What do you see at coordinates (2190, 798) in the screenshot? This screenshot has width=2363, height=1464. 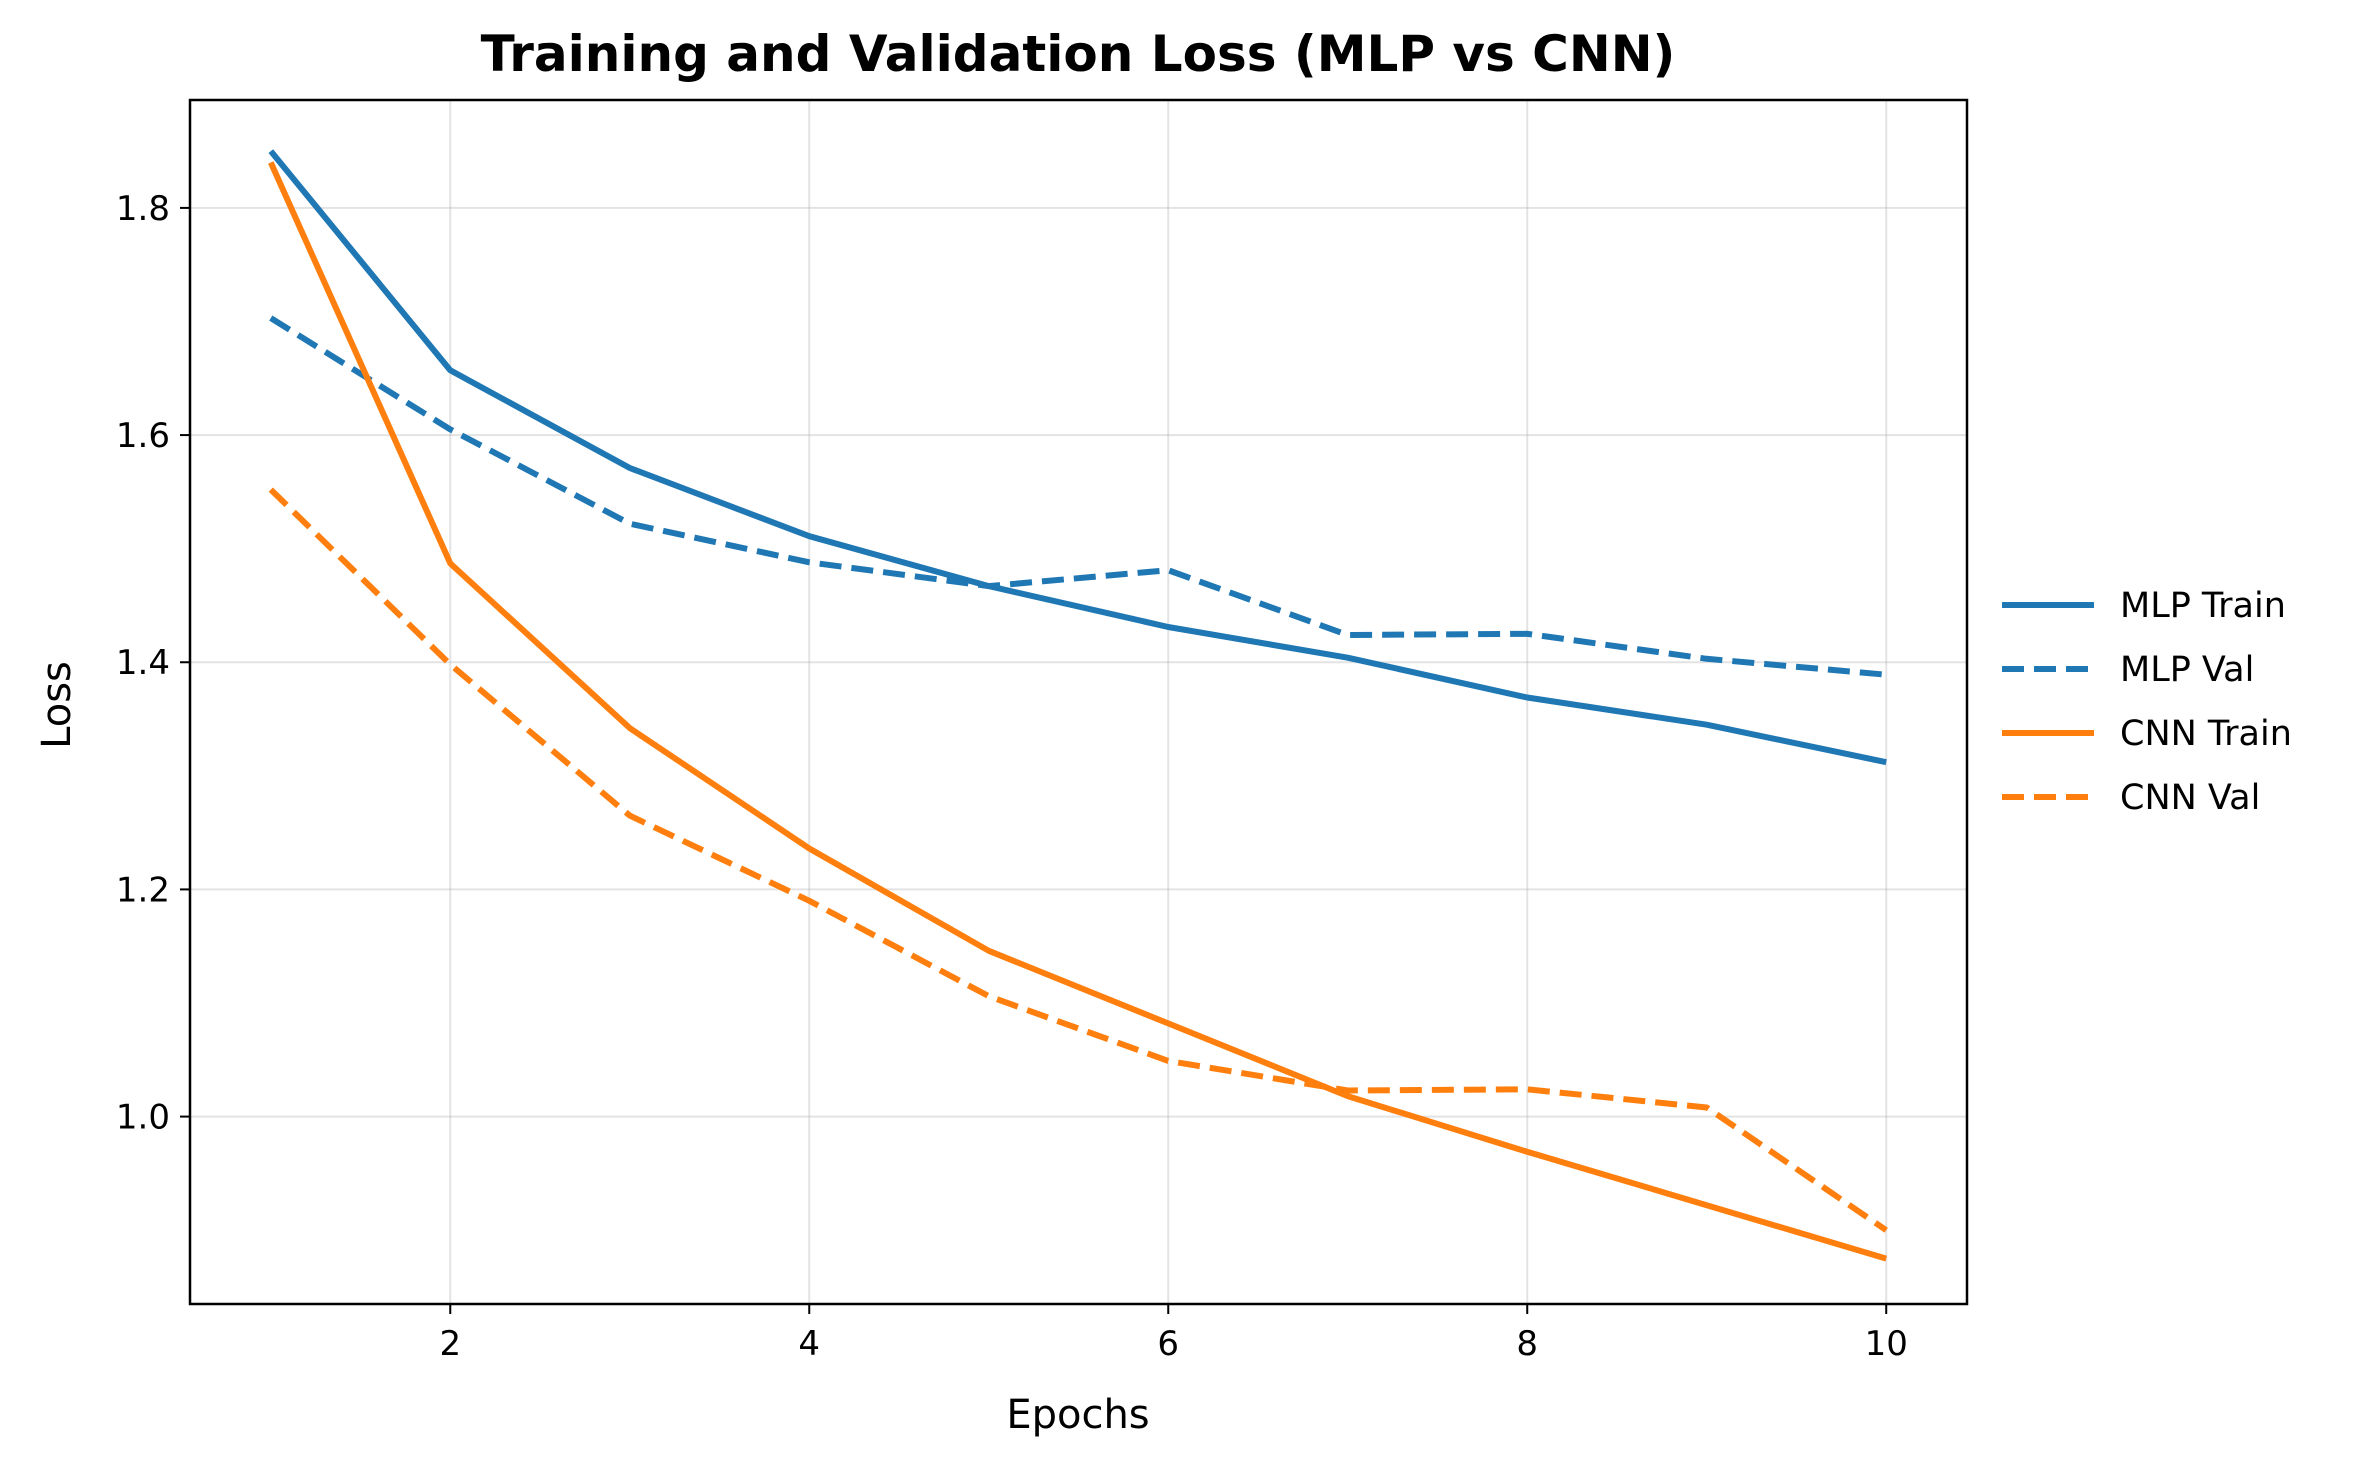 I see `legend-label-cnn-val: CNN Val` at bounding box center [2190, 798].